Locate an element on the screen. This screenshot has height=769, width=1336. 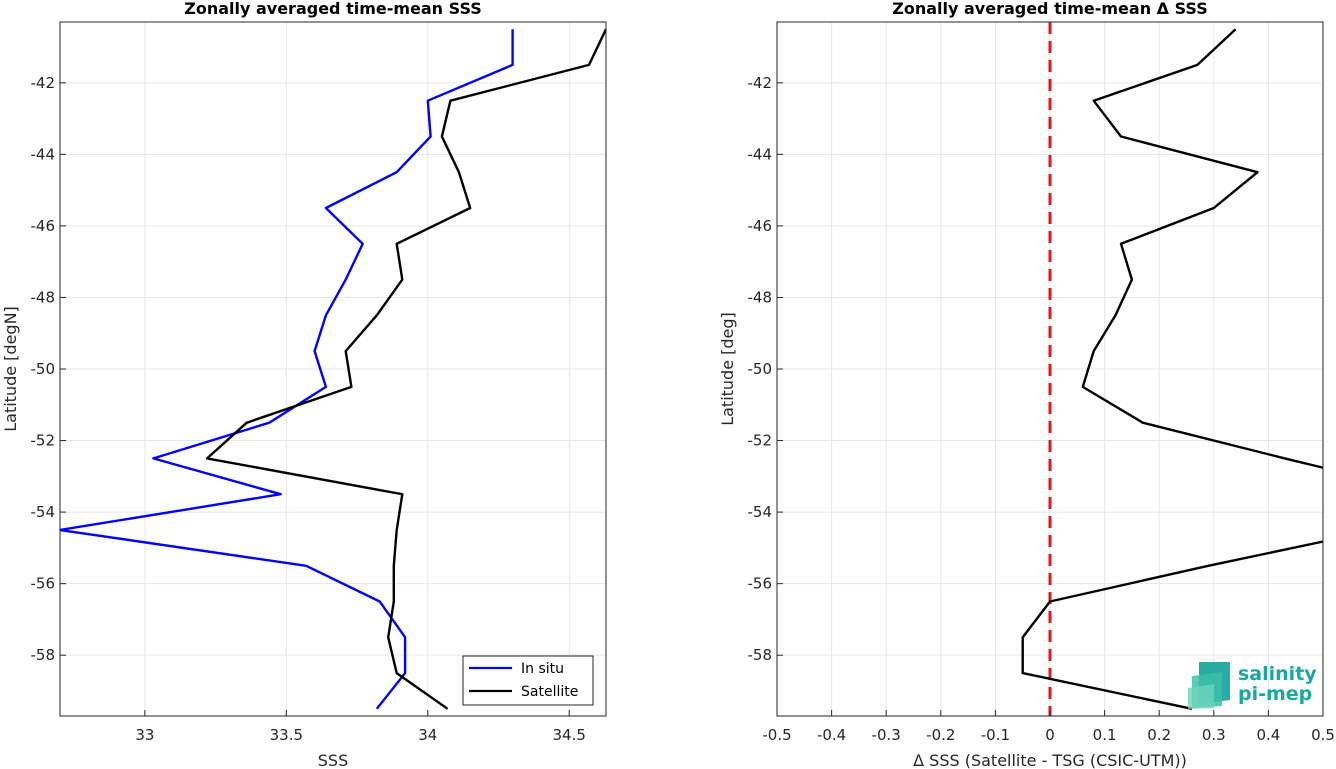
right-x-tick-label: -0.5 is located at coordinates (776, 735).